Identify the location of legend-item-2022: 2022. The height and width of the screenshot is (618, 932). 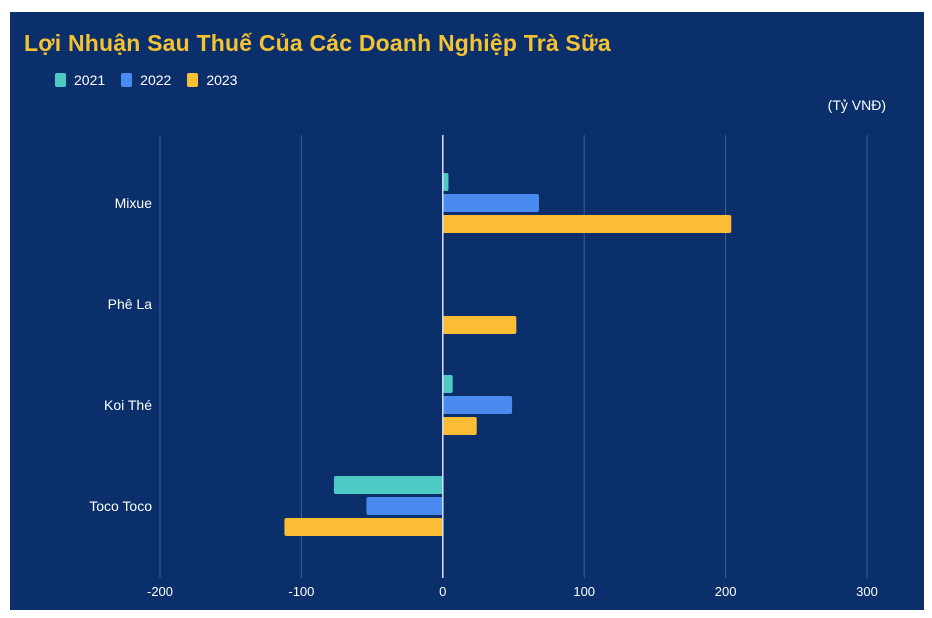
(146, 80).